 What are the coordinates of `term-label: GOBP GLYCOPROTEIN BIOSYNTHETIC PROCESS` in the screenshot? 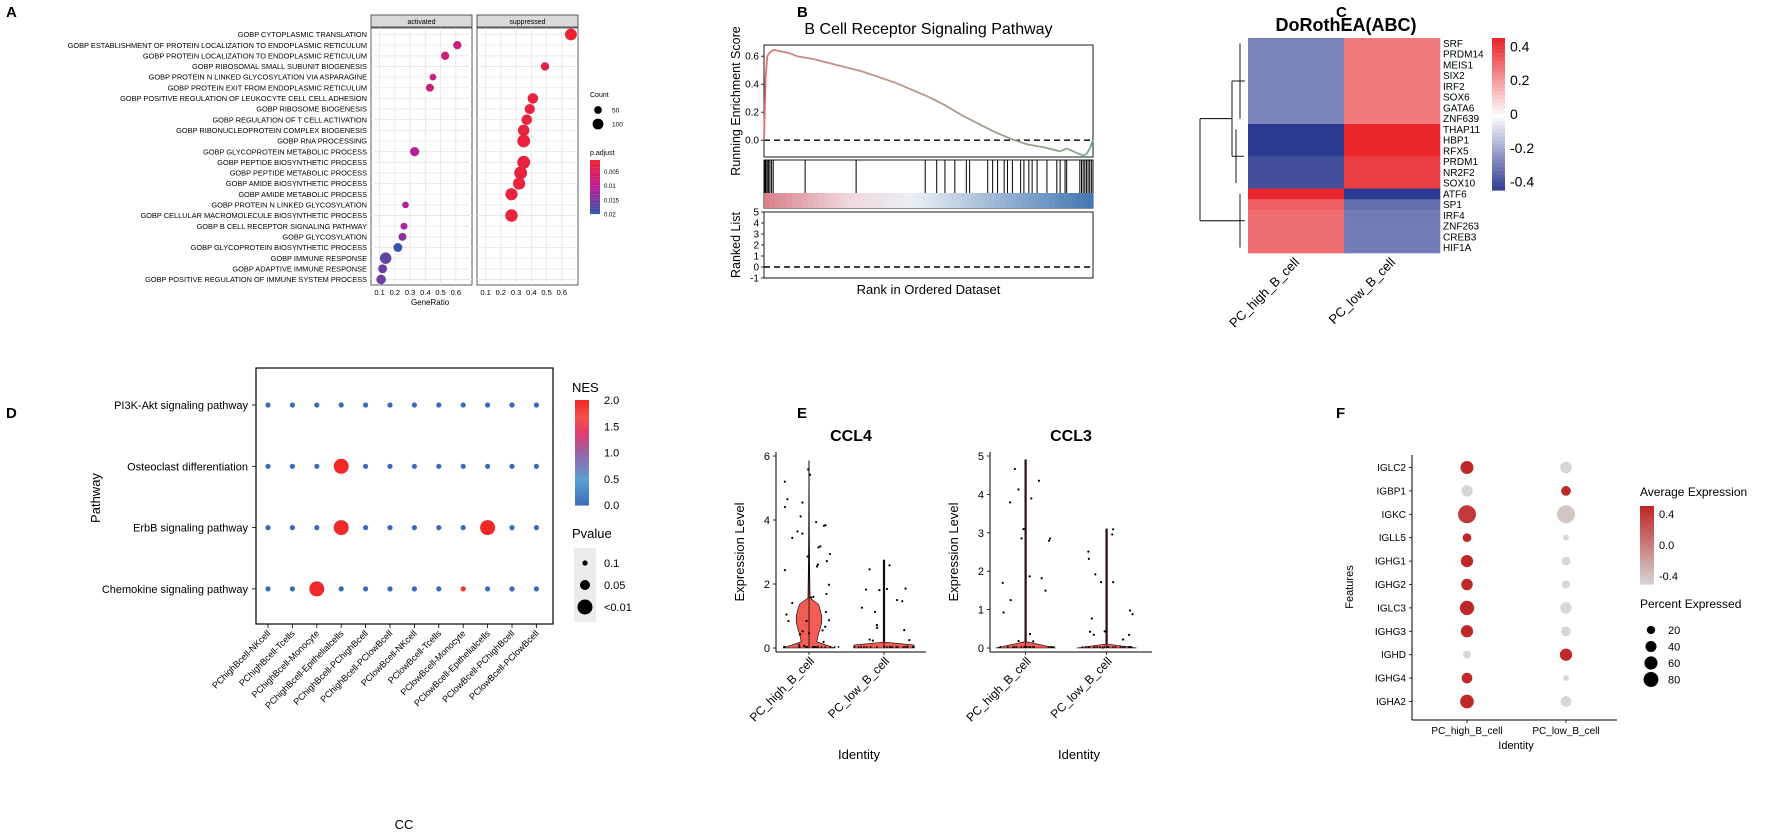 It's located at (279, 247).